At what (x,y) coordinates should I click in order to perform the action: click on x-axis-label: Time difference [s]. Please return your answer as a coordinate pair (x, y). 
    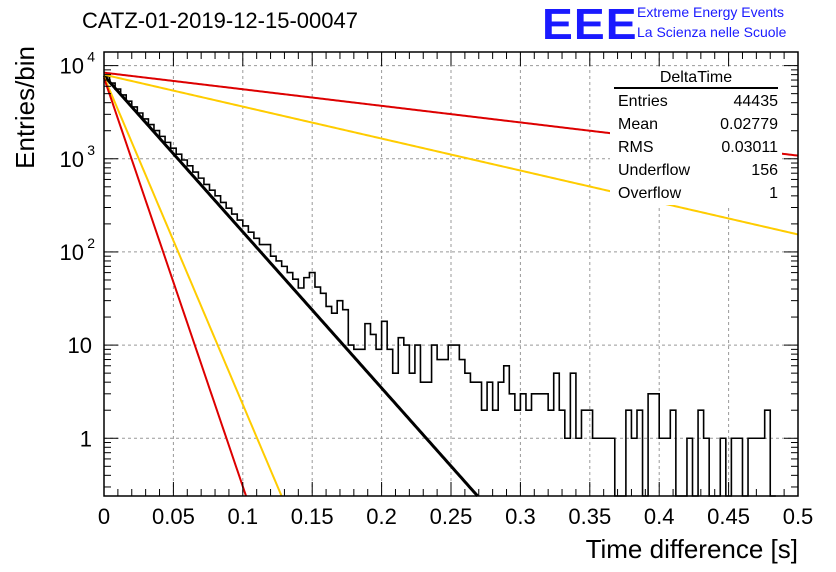
    Looking at the image, I should click on (692, 549).